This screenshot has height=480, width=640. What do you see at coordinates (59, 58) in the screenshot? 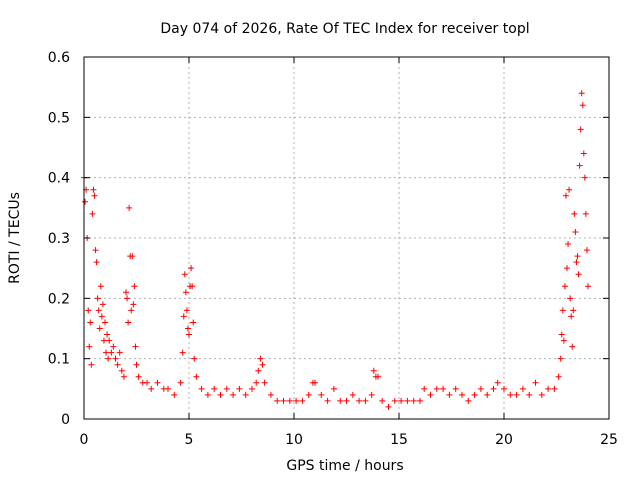
I see `y-tick-label: 0.6` at bounding box center [59, 58].